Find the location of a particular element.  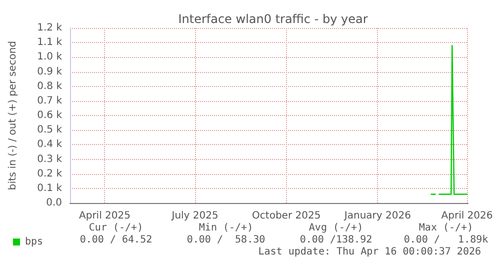

text: Last update: Thu Apr 16 00:00:37 2026 is located at coordinates (370, 252).